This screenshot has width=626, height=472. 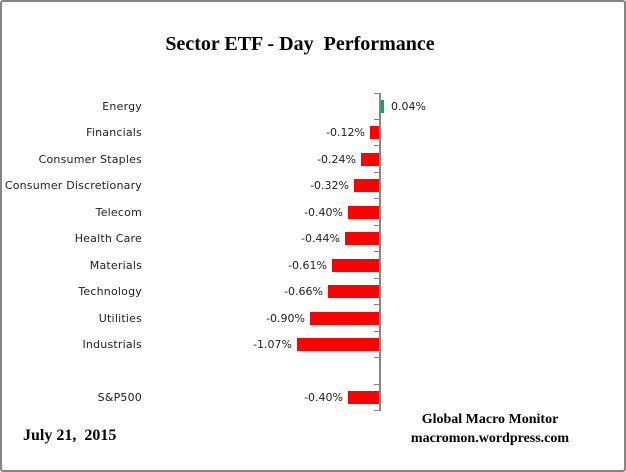 I want to click on bar-technology, so click(x=353, y=292).